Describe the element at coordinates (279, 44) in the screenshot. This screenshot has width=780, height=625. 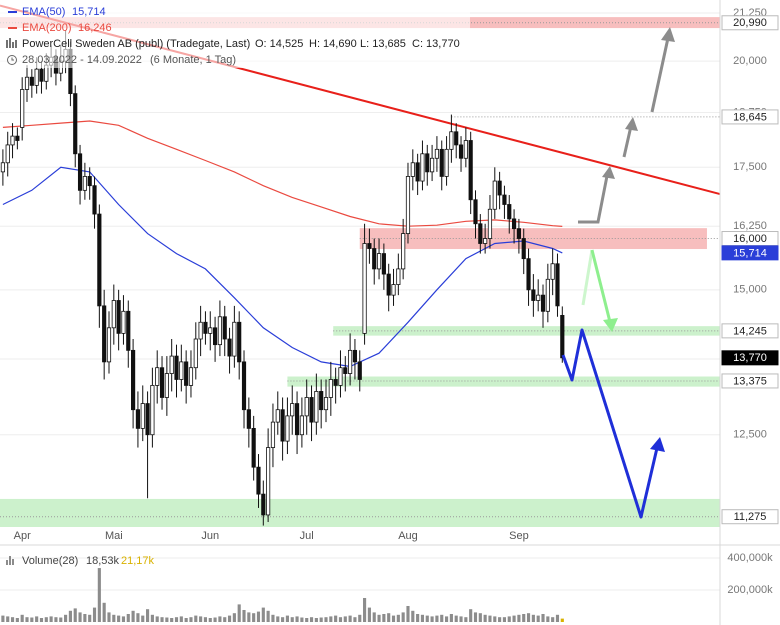
I see `quote-open: O: 14,525` at that location.